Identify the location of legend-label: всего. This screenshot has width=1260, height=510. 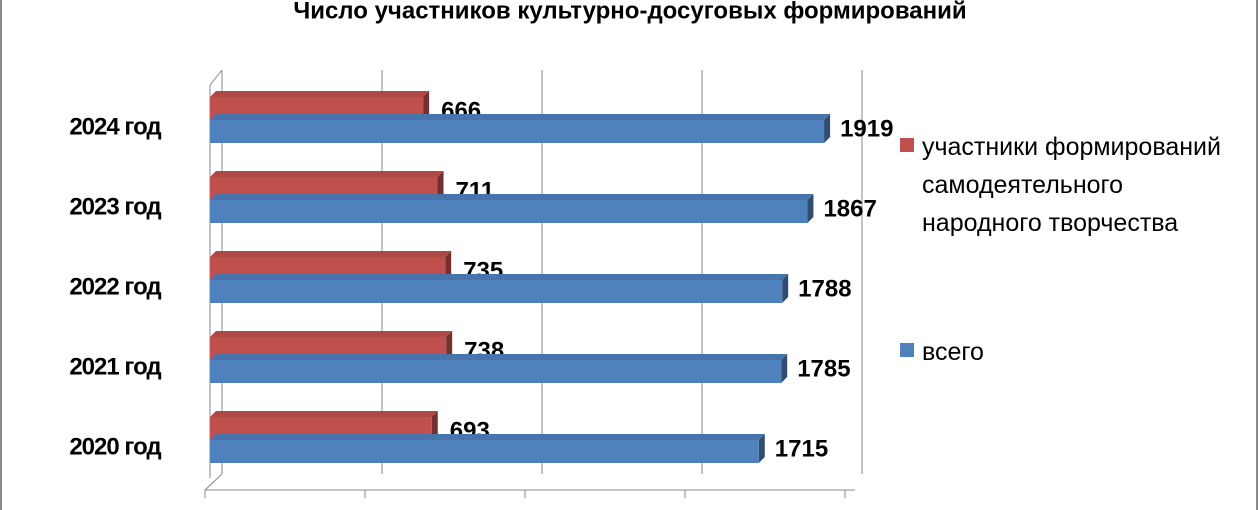
(953, 352).